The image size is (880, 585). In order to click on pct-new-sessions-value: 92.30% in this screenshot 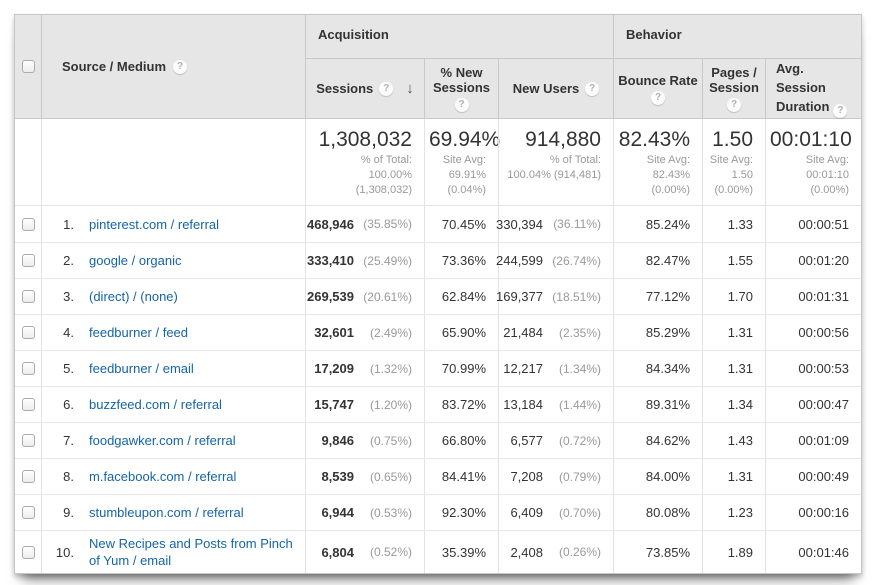, I will do `click(463, 512)`.